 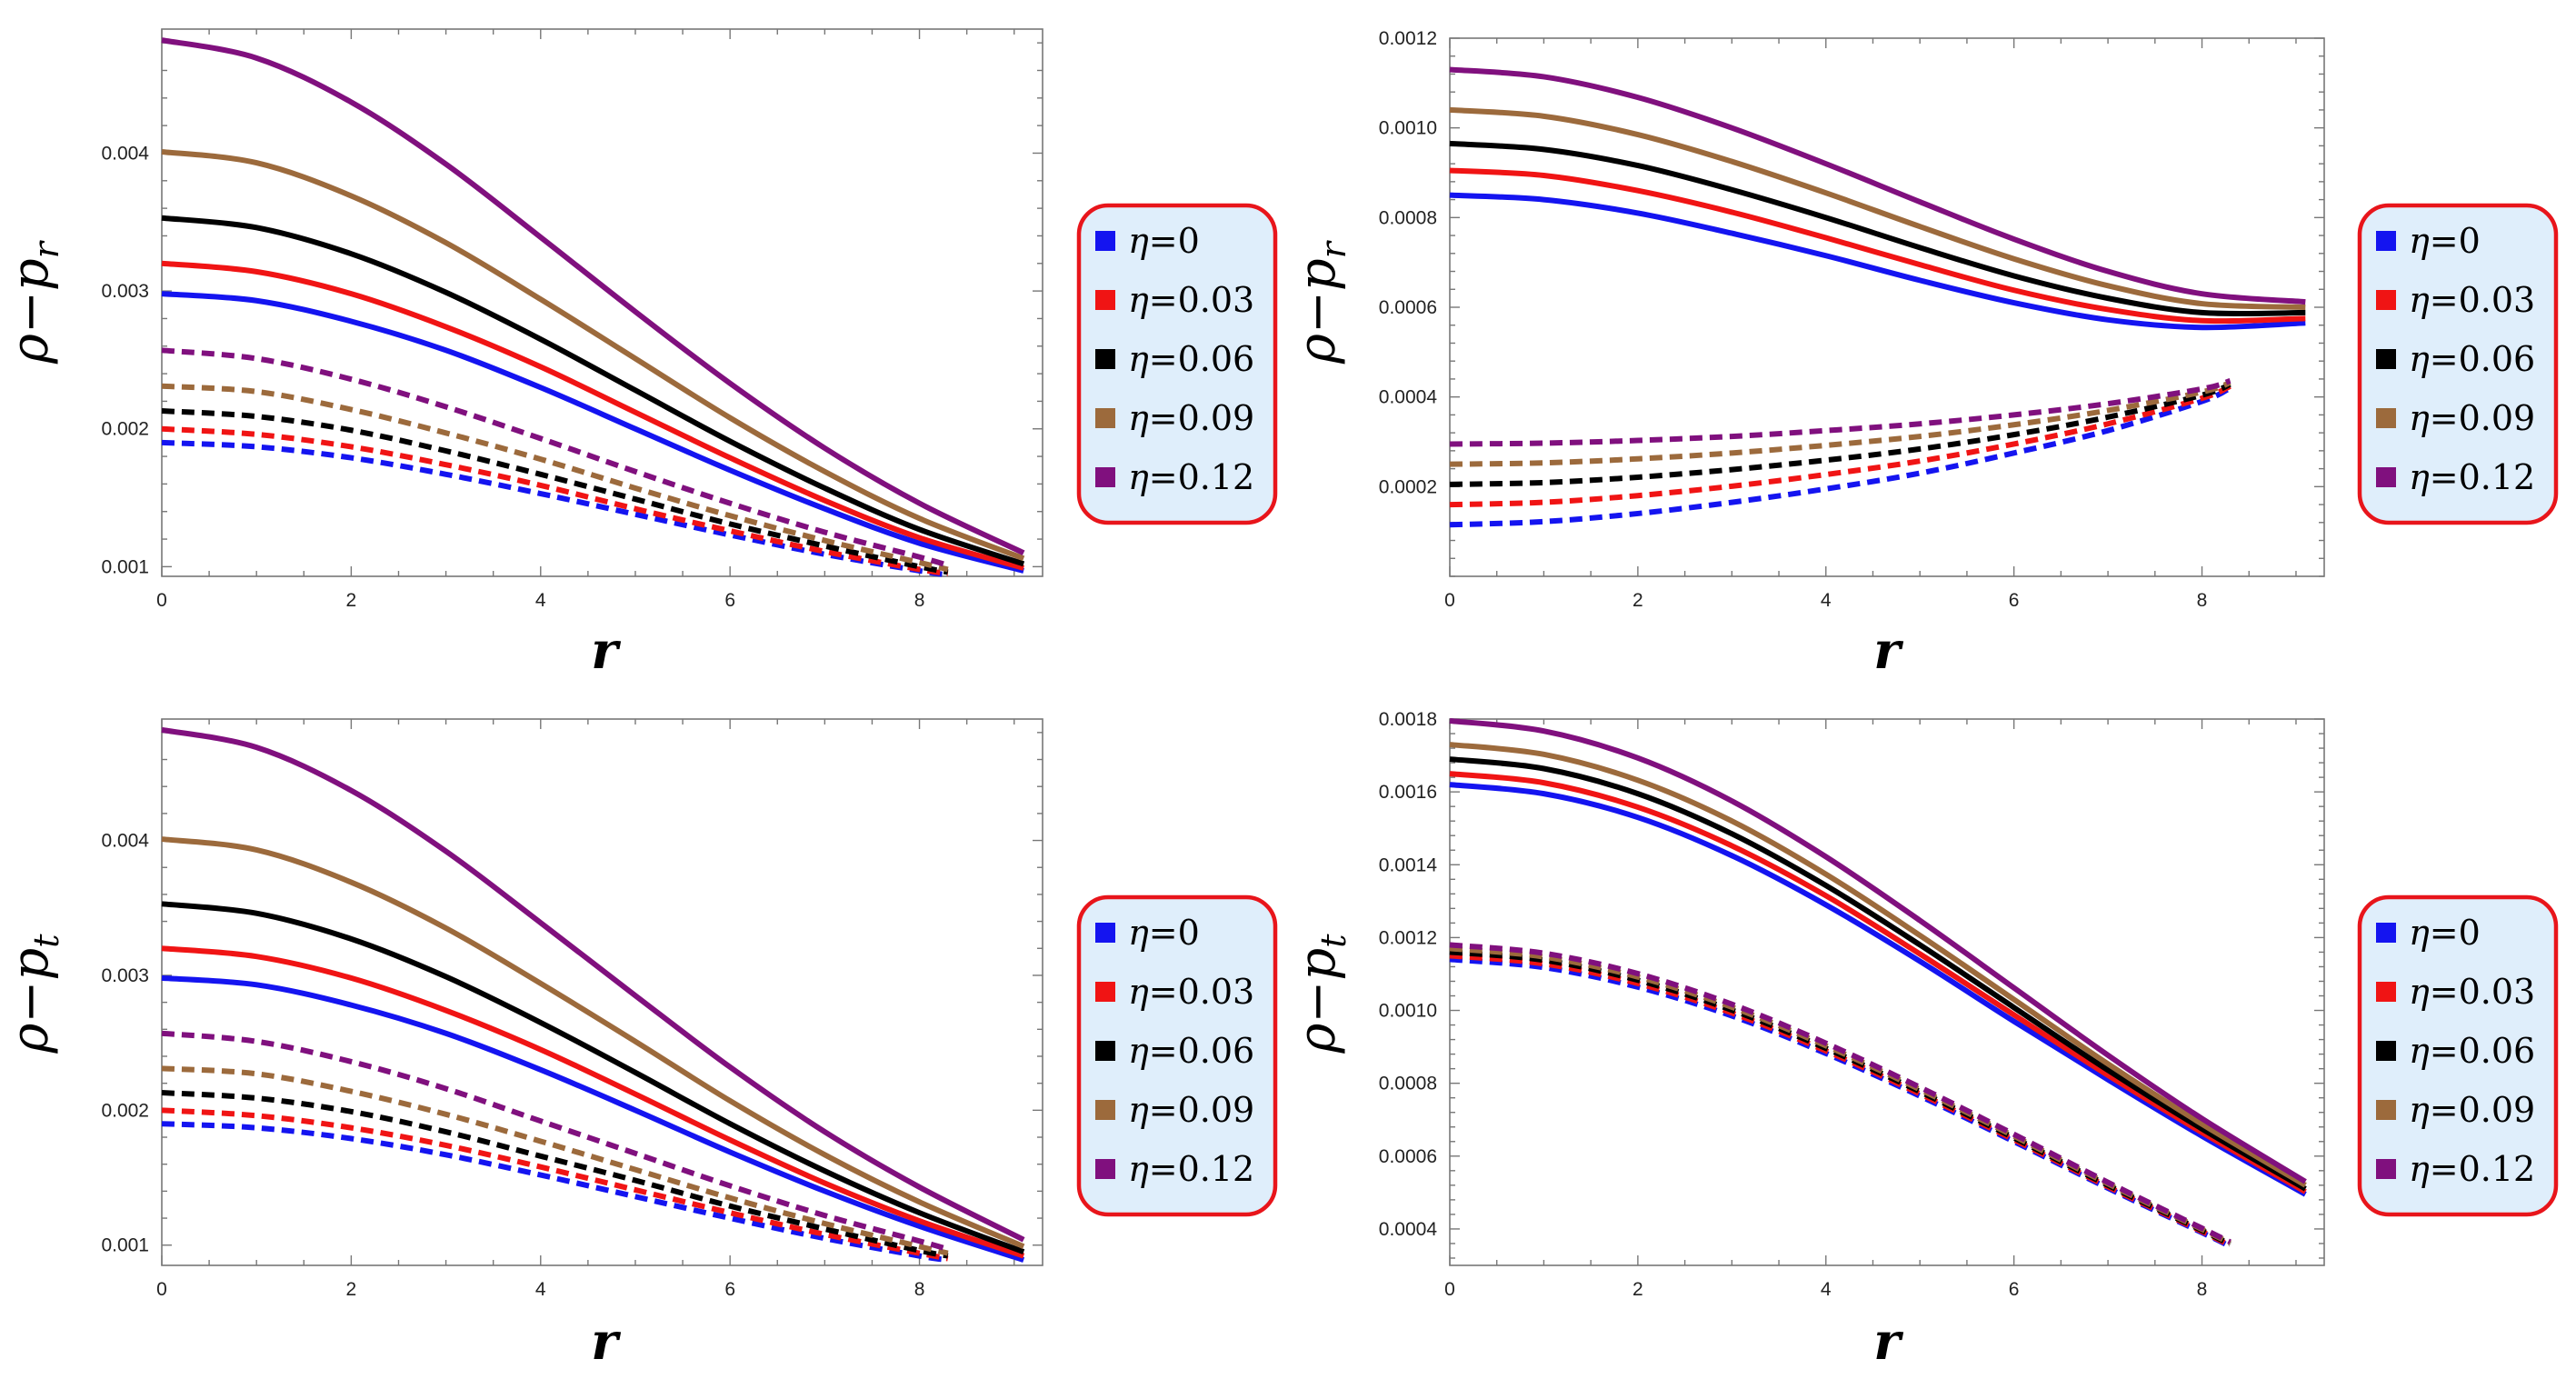 What do you see at coordinates (1189, 241) in the screenshot?
I see `legend-label-value: 0` at bounding box center [1189, 241].